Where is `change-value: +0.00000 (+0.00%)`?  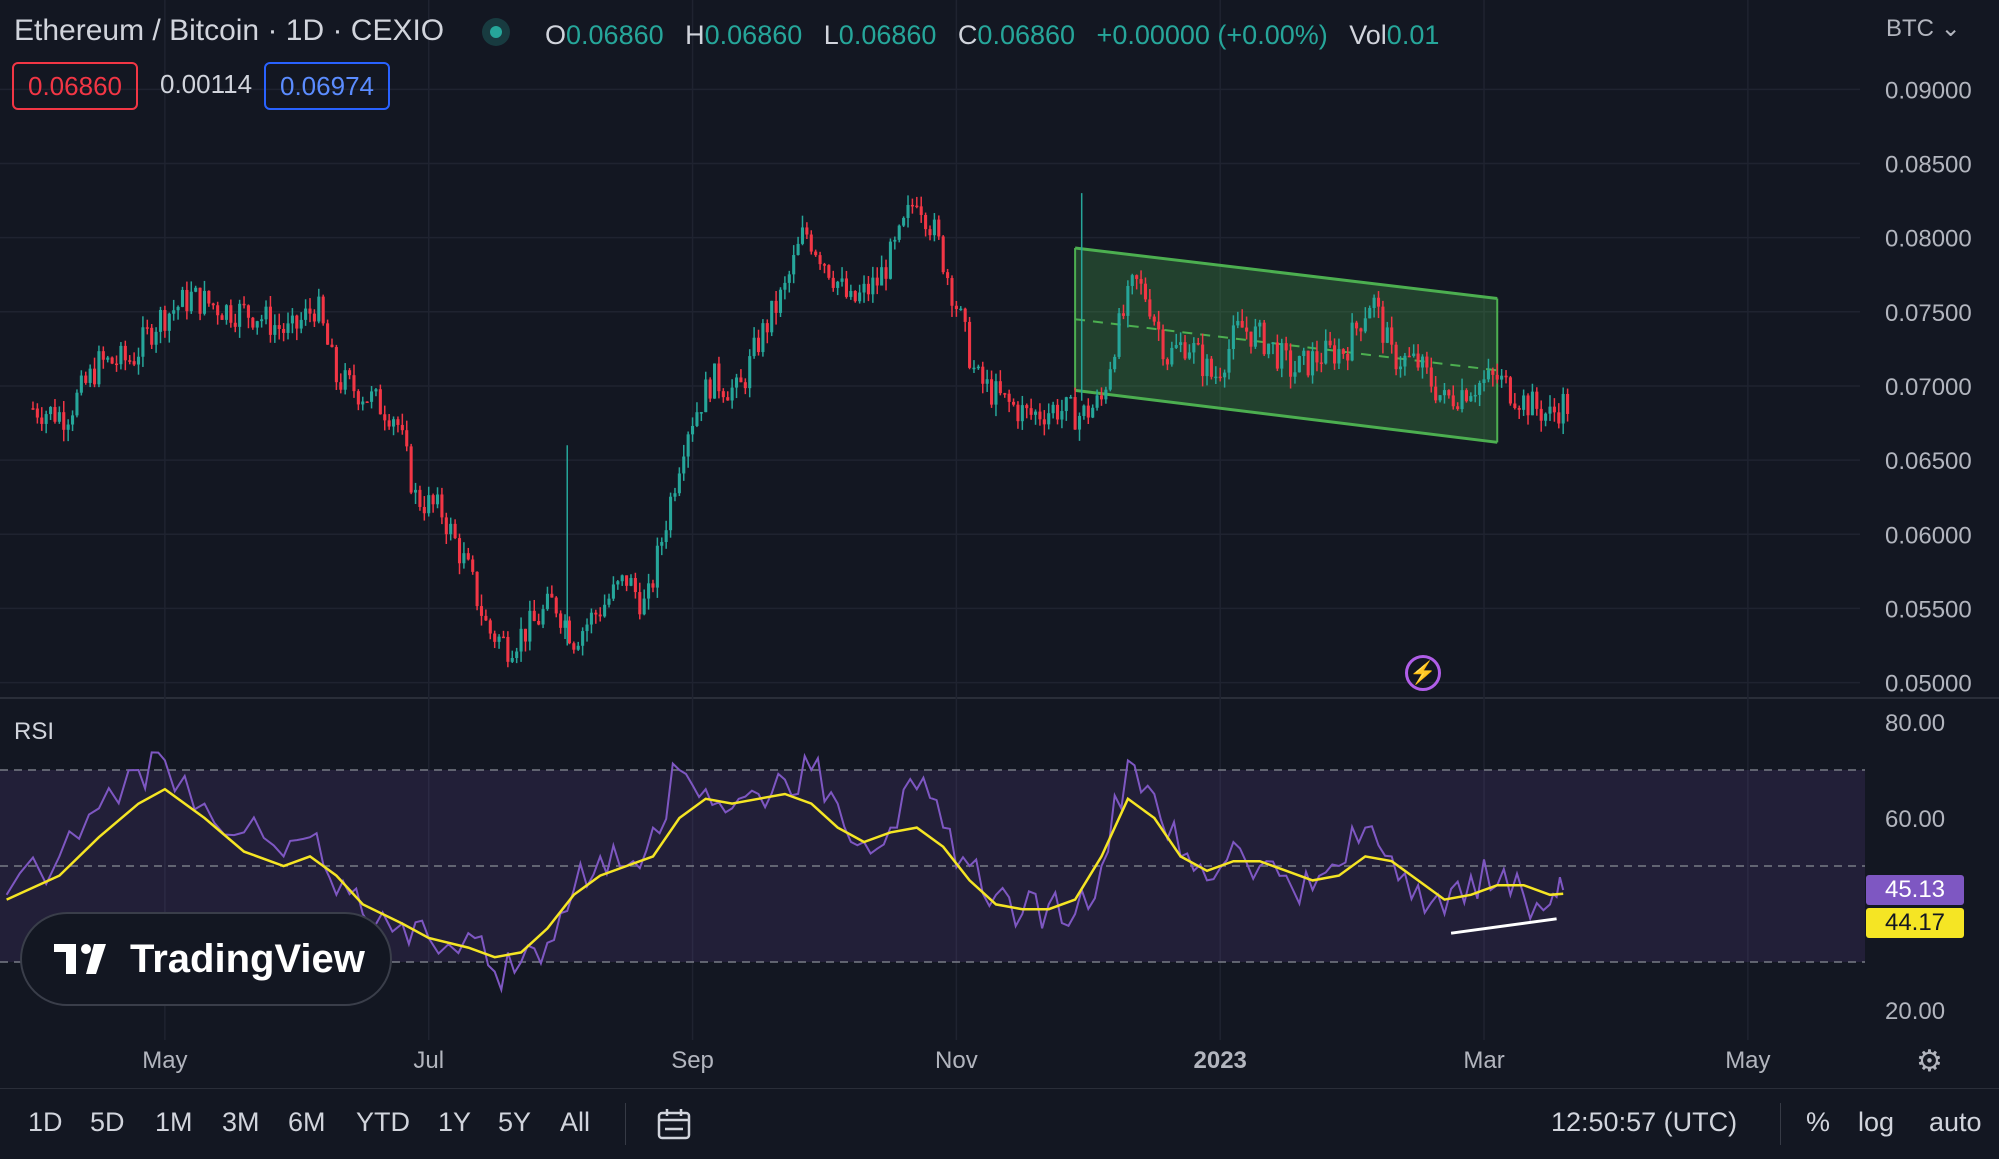 change-value: +0.00000 (+0.00%) is located at coordinates (1212, 35).